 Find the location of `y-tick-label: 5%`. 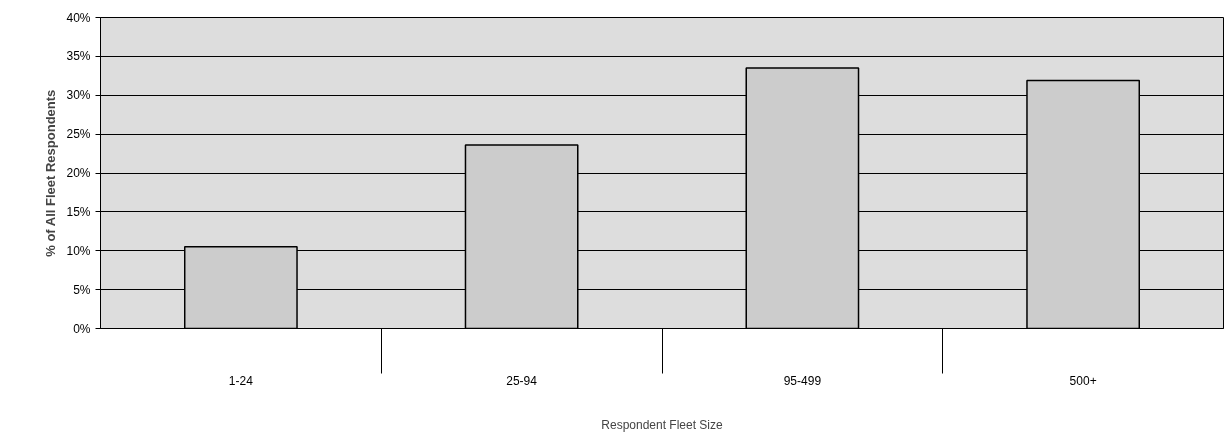

y-tick-label: 5% is located at coordinates (82, 289).